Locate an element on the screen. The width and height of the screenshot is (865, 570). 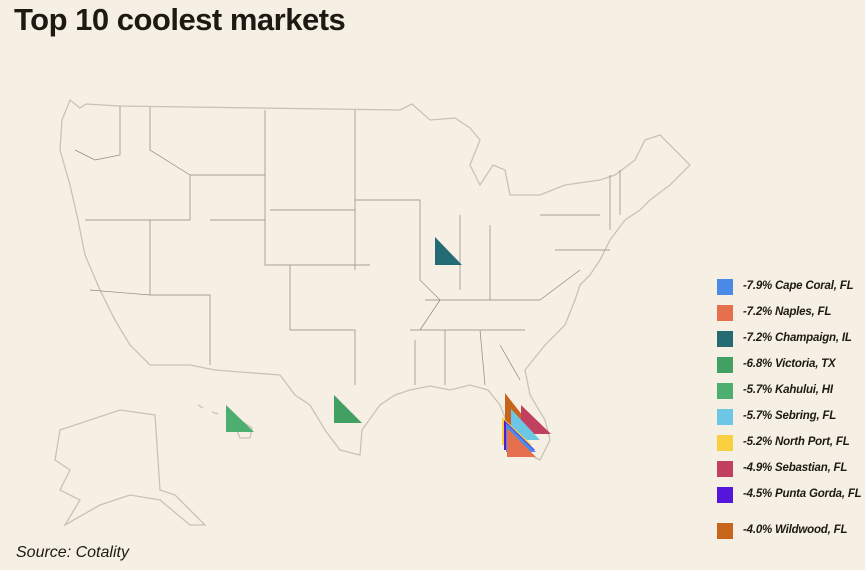
legend-item: -6.8% Victoria, TX is located at coordinates (791, 370).